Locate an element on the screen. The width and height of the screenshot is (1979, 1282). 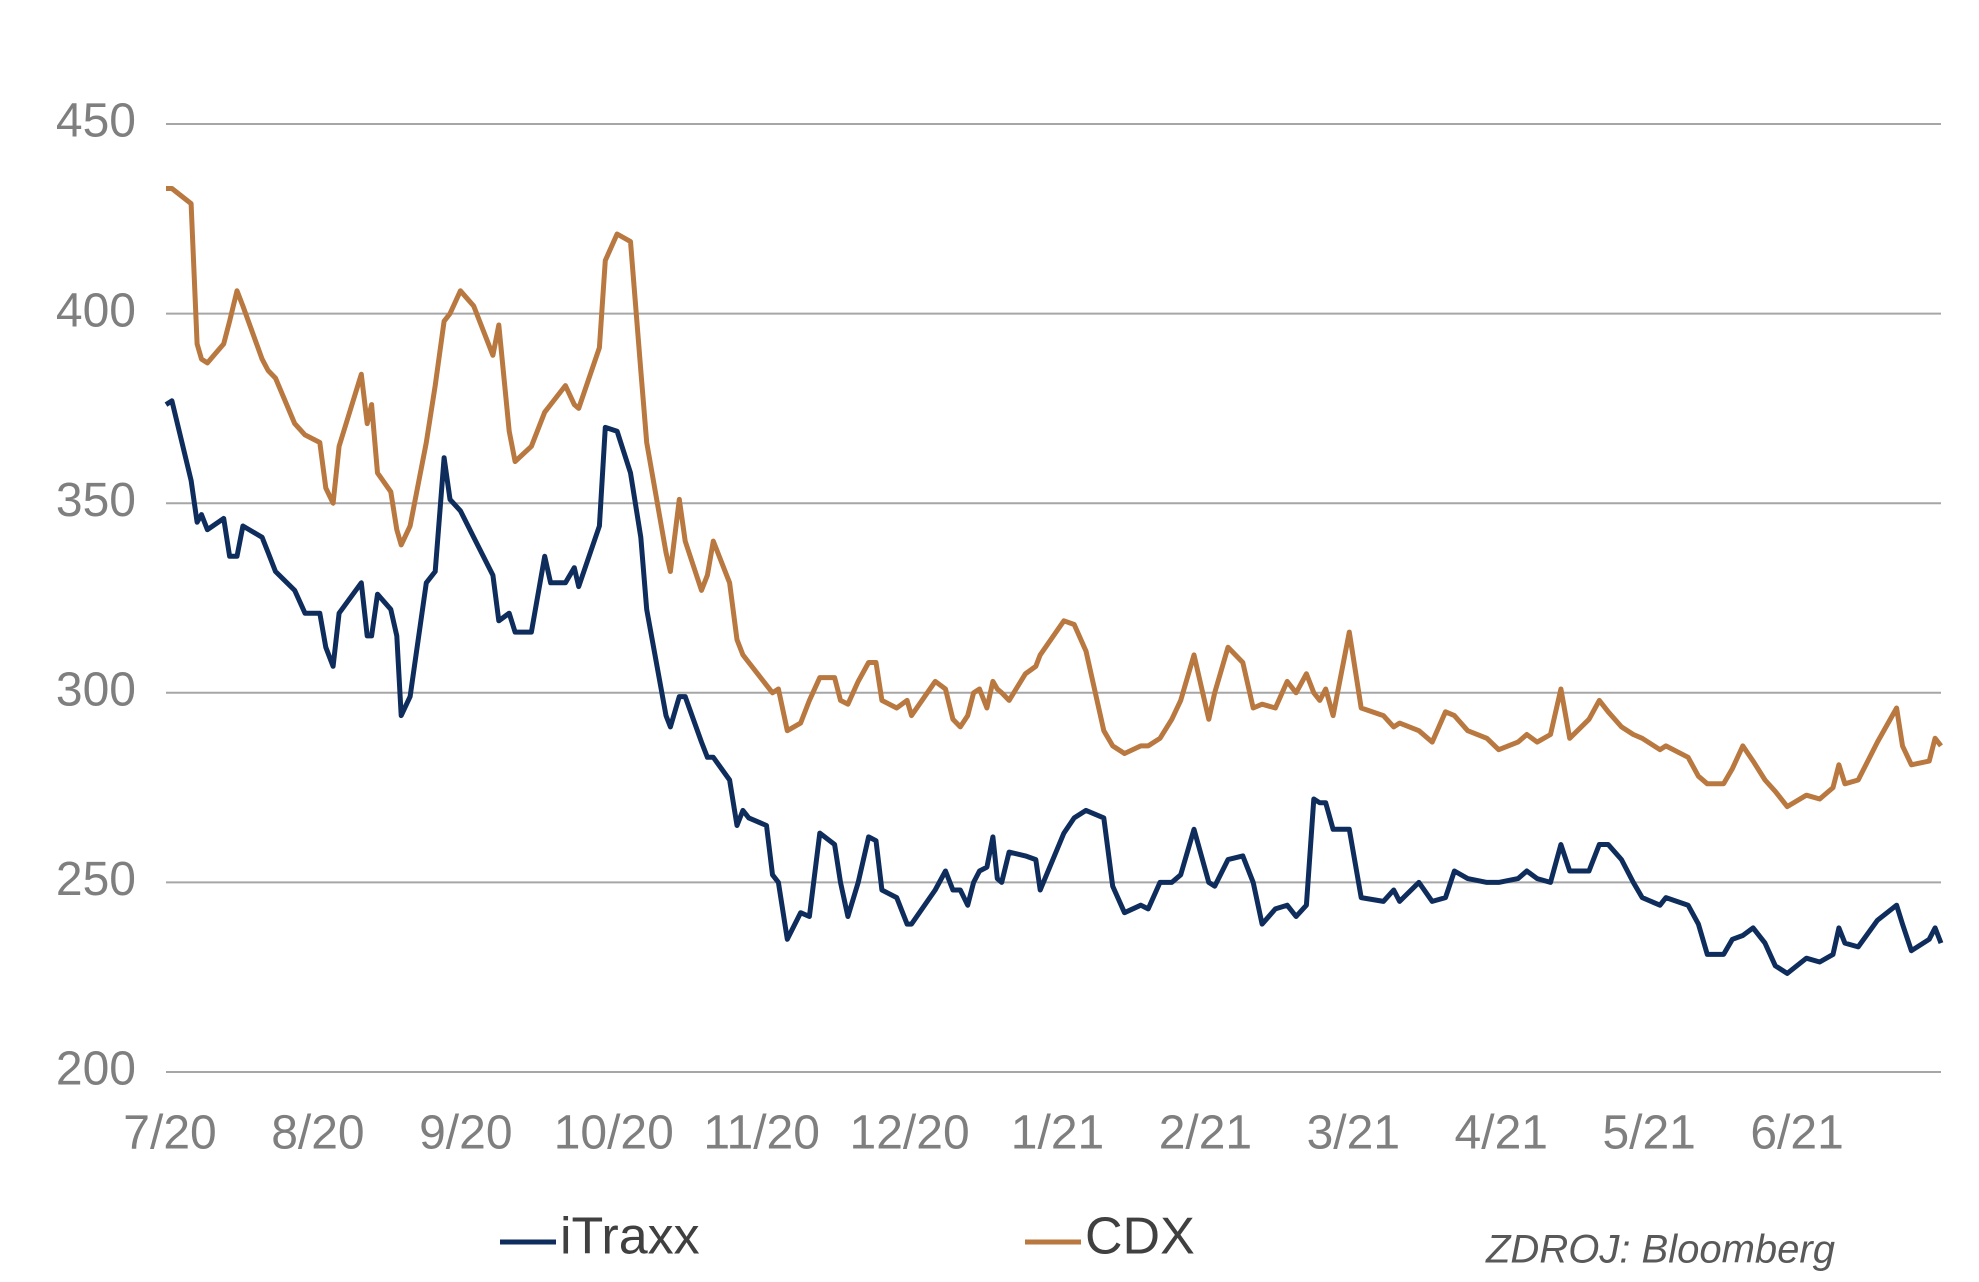
y-tick-label: 300 is located at coordinates (96, 689).